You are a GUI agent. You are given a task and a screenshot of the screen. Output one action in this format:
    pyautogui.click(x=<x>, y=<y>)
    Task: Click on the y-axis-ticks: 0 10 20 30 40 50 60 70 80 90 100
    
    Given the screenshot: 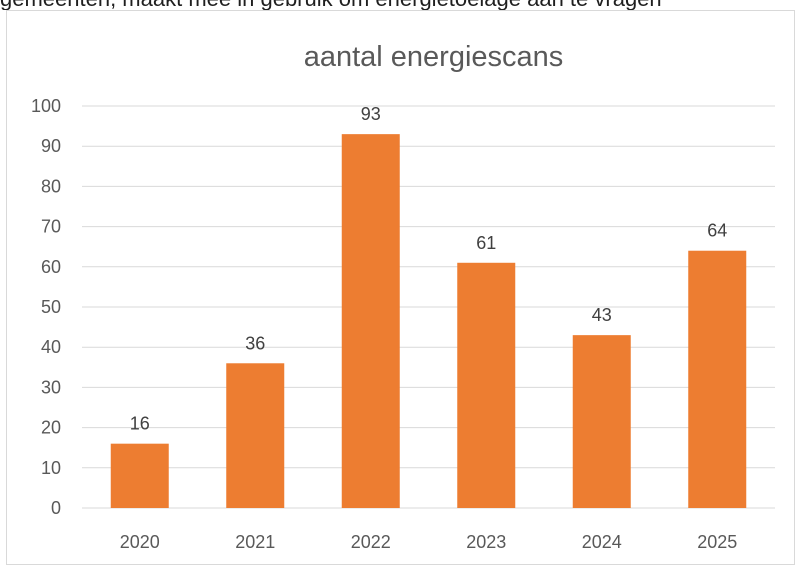 What is the action you would take?
    pyautogui.click(x=46, y=307)
    